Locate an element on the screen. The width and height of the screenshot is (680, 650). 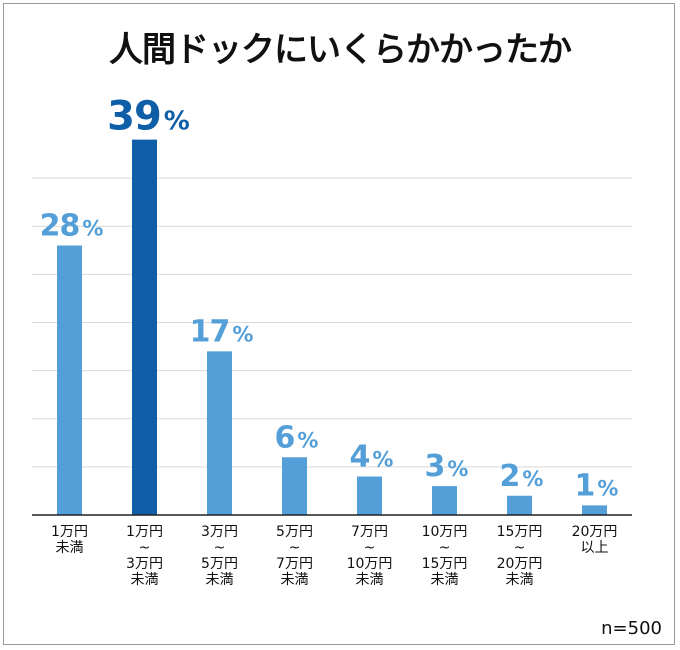
value-label: 3% is located at coordinates (447, 466).